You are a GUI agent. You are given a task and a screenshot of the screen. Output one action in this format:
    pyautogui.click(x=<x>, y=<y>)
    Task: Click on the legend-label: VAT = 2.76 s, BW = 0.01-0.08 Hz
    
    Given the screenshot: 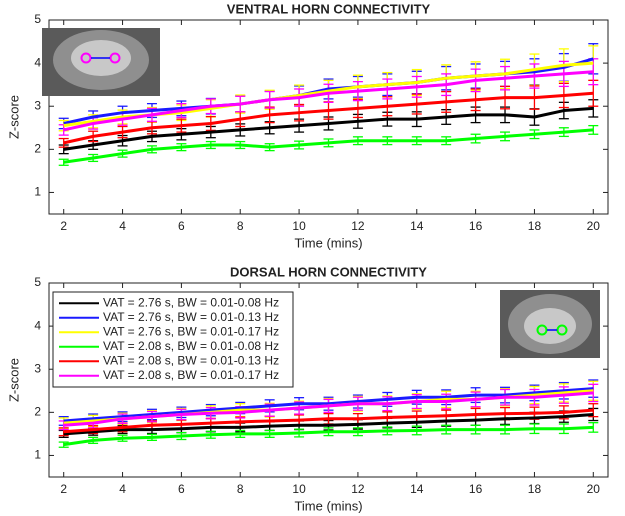 What is the action you would take?
    pyautogui.click(x=191, y=302)
    